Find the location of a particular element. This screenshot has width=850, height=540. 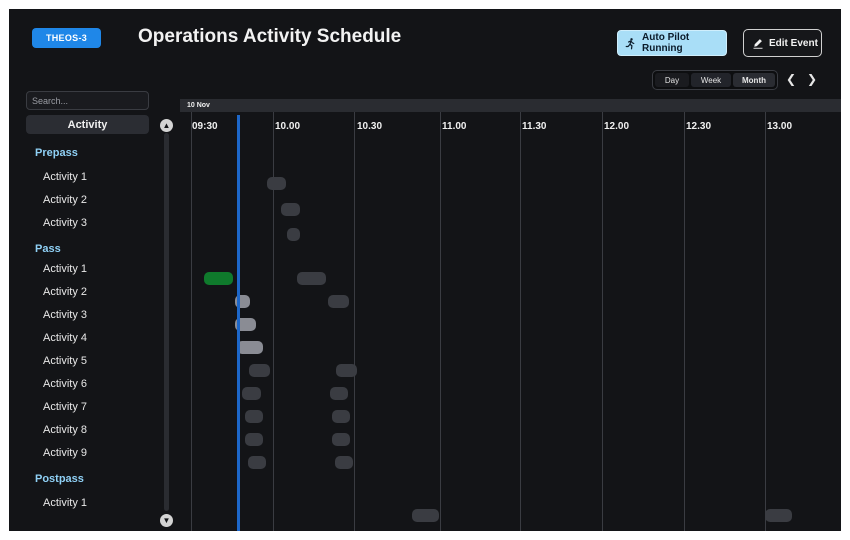

view-week-option: Week is located at coordinates (711, 80).